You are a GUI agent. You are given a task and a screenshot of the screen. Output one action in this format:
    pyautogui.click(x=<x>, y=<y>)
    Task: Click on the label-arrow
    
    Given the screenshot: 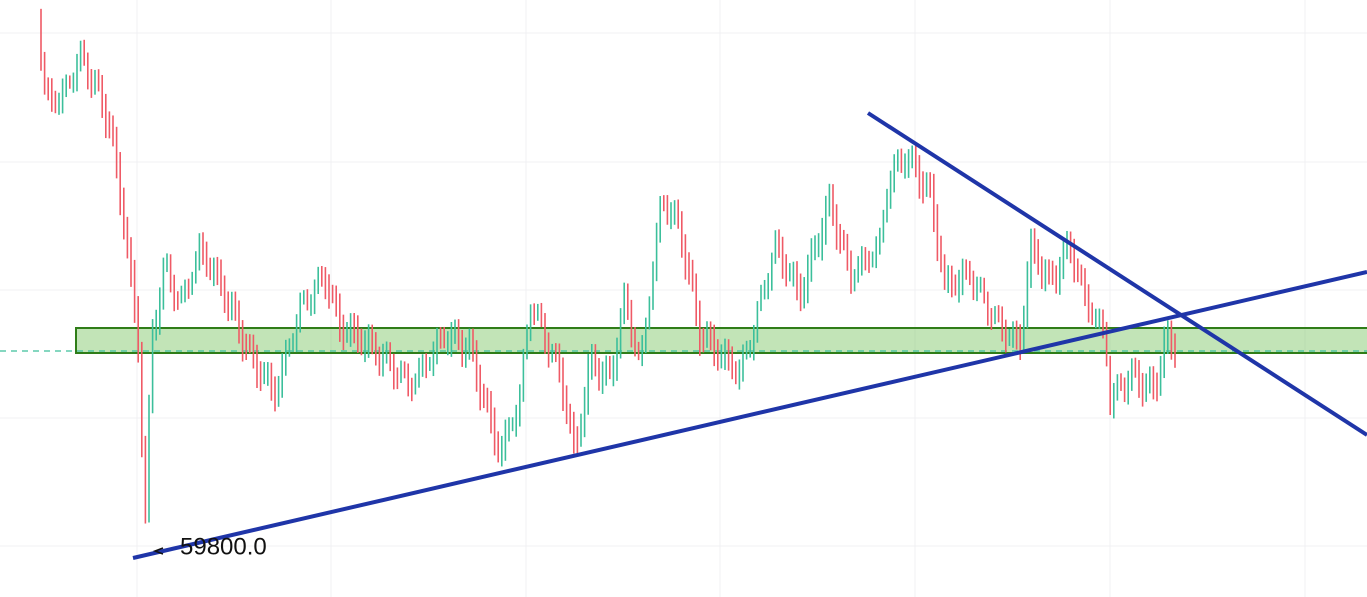 What is the action you would take?
    pyautogui.click(x=158, y=551)
    